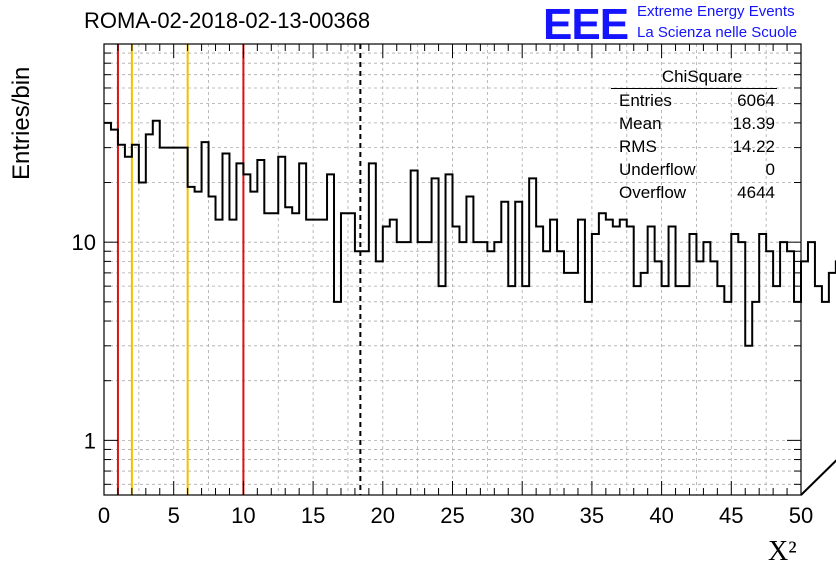  What do you see at coordinates (84, 242) in the screenshot?
I see `y-tick-label: 10` at bounding box center [84, 242].